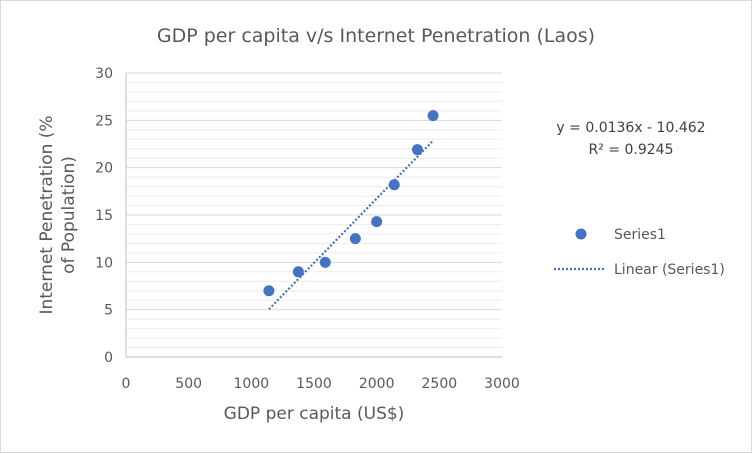  I want to click on y-tick-label: 15, so click(104, 216).